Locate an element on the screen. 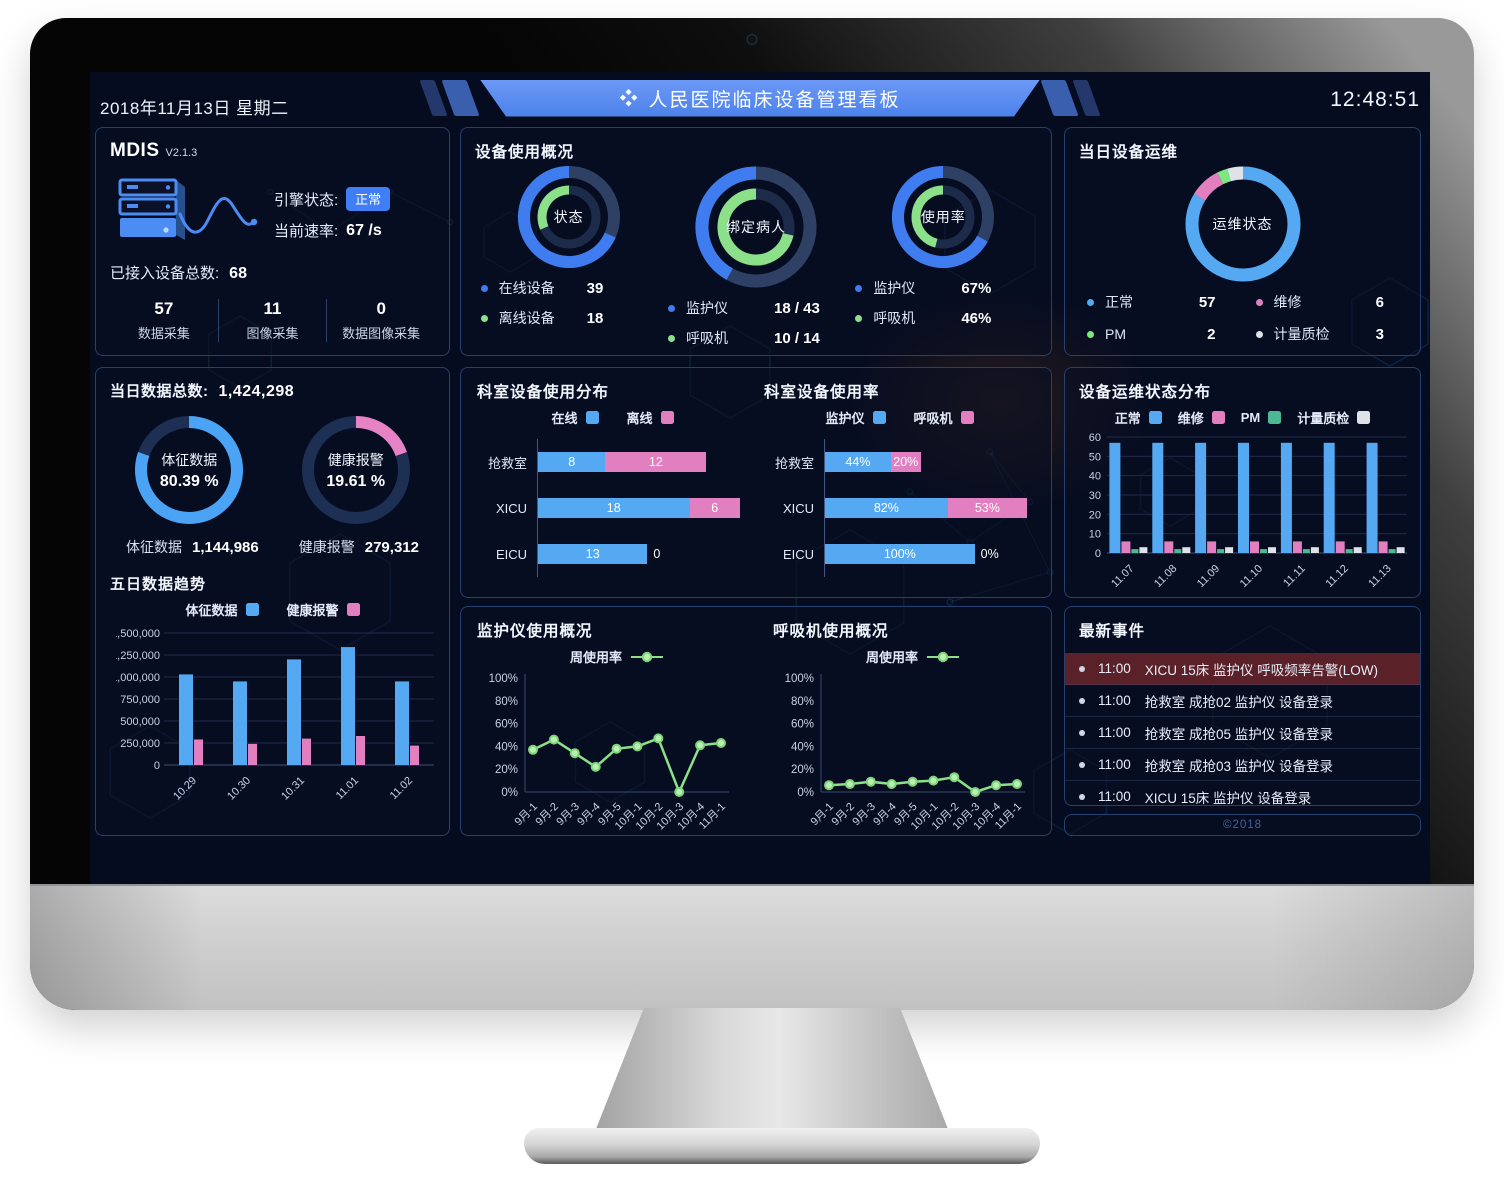 This screenshot has width=1504, height=1180. data-total-value: 1,424,298 is located at coordinates (256, 391).